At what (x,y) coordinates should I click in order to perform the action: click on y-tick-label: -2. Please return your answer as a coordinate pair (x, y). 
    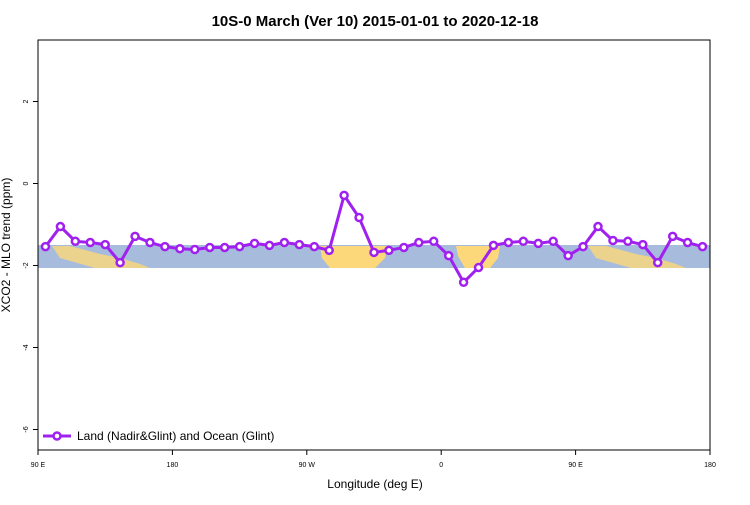
    Looking at the image, I should click on (26, 265).